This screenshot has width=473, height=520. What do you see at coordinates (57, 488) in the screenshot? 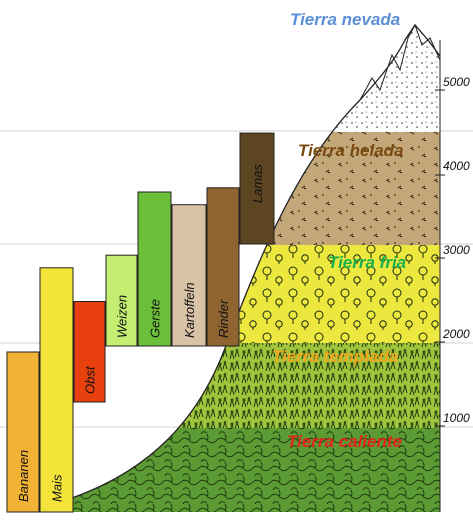
I see `crop-label-mais: Mais` at bounding box center [57, 488].